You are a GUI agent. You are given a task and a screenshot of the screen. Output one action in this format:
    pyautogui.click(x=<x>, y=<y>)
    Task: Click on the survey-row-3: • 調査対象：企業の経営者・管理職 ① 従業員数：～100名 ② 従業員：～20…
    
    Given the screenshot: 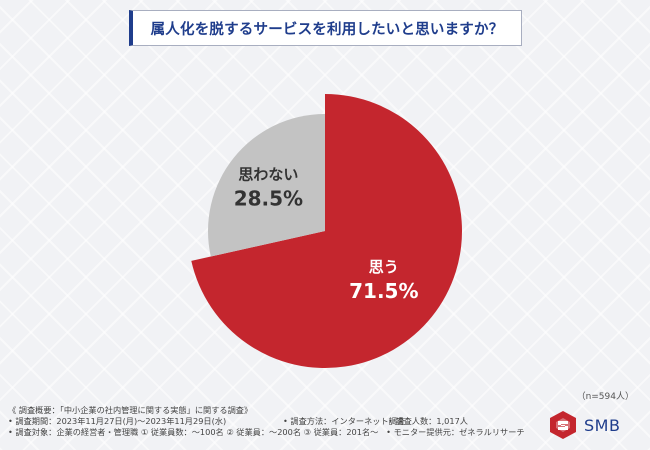 What is the action you would take?
    pyautogui.click(x=278, y=432)
    